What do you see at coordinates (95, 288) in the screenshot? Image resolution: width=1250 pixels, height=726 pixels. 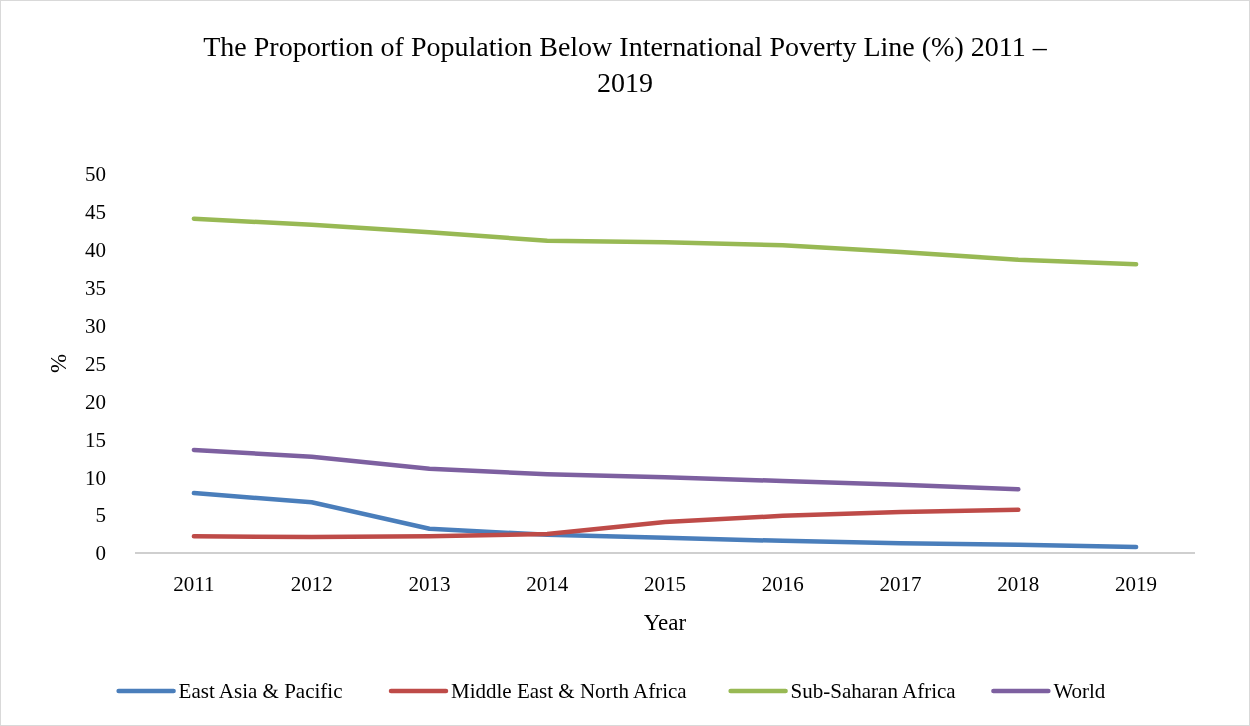 I see `y-tick-label: 35` at bounding box center [95, 288].